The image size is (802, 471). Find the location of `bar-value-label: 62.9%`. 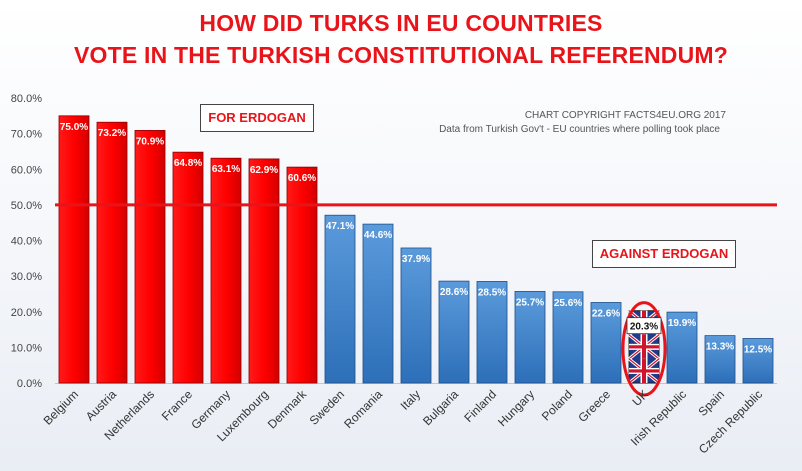

bar-value-label: 62.9% is located at coordinates (264, 170).